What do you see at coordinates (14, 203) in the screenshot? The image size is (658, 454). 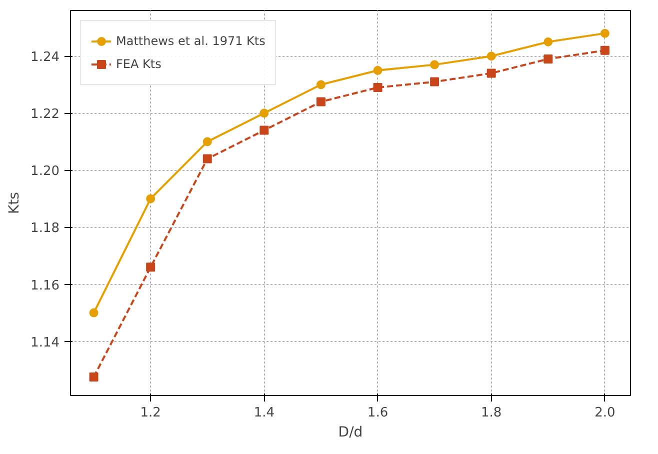 I see `y-axis-title: Kts` at bounding box center [14, 203].